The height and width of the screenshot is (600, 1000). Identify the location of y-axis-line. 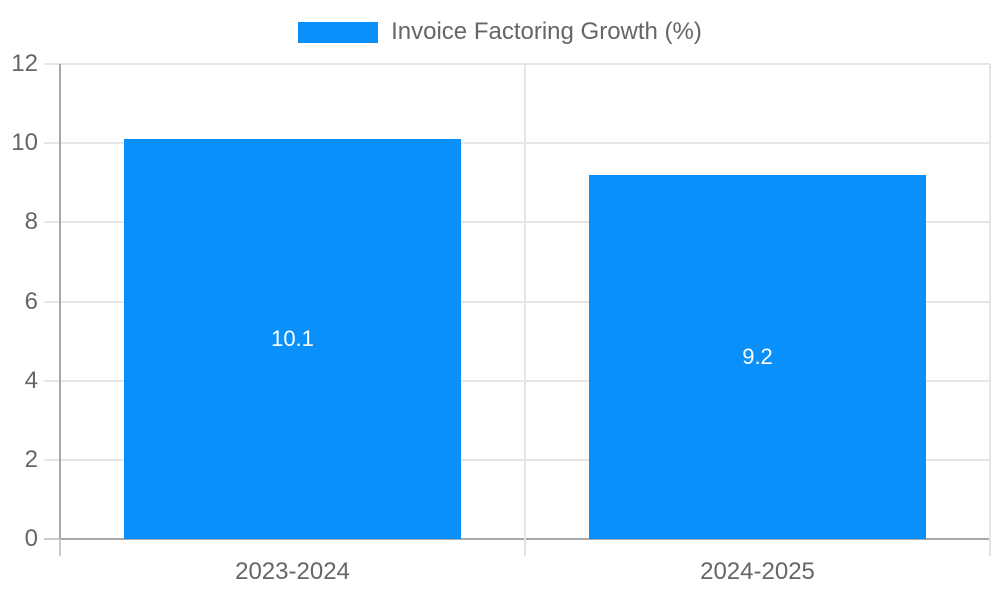
(60, 301).